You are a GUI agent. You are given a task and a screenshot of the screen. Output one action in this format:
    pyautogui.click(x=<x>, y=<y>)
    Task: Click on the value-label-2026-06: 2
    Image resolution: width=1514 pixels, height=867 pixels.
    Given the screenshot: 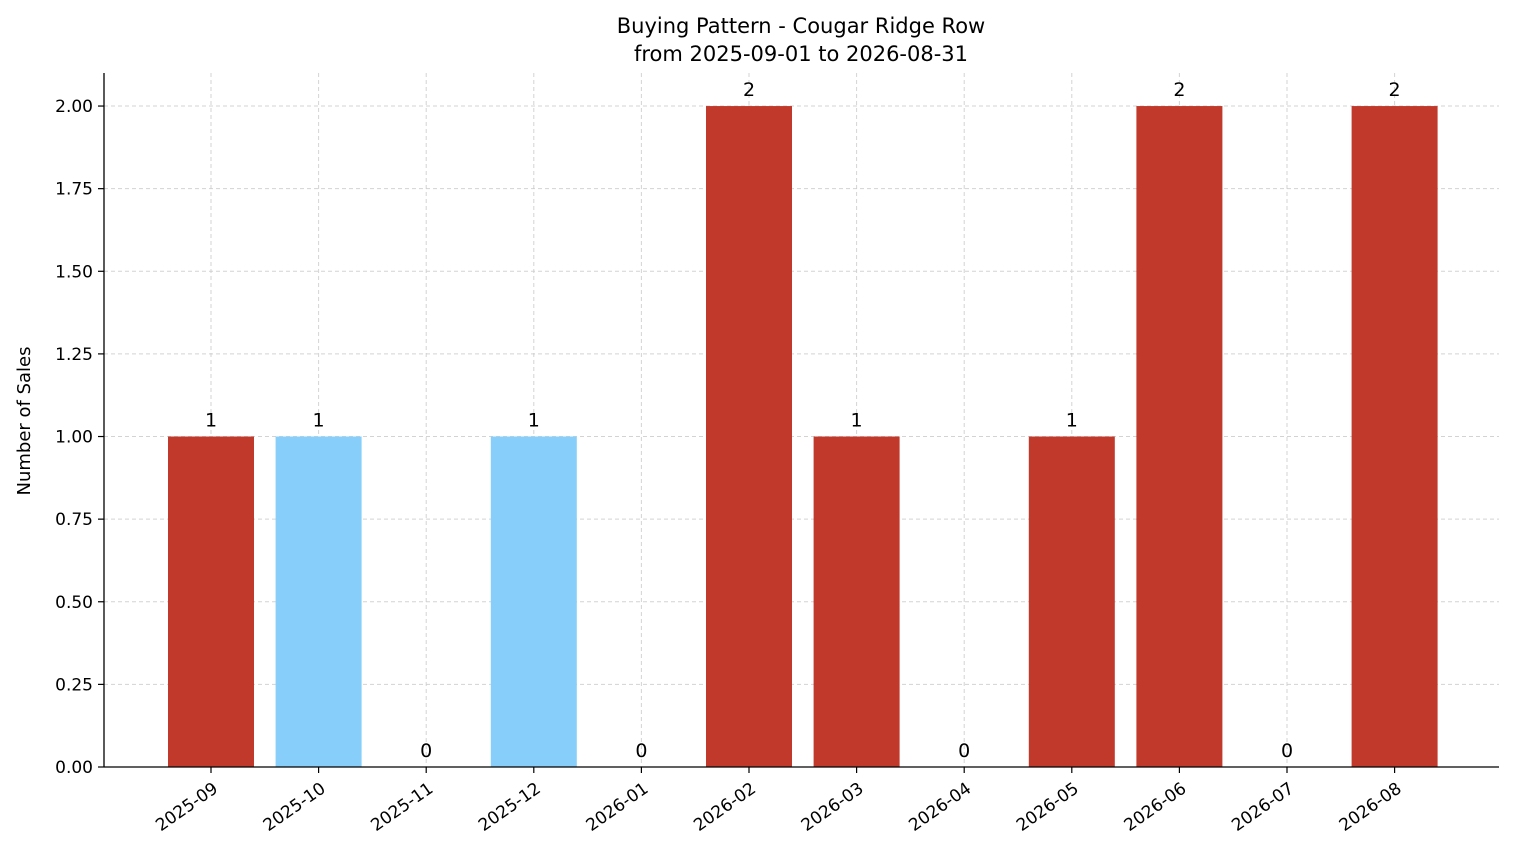 What is the action you would take?
    pyautogui.click(x=1179, y=90)
    